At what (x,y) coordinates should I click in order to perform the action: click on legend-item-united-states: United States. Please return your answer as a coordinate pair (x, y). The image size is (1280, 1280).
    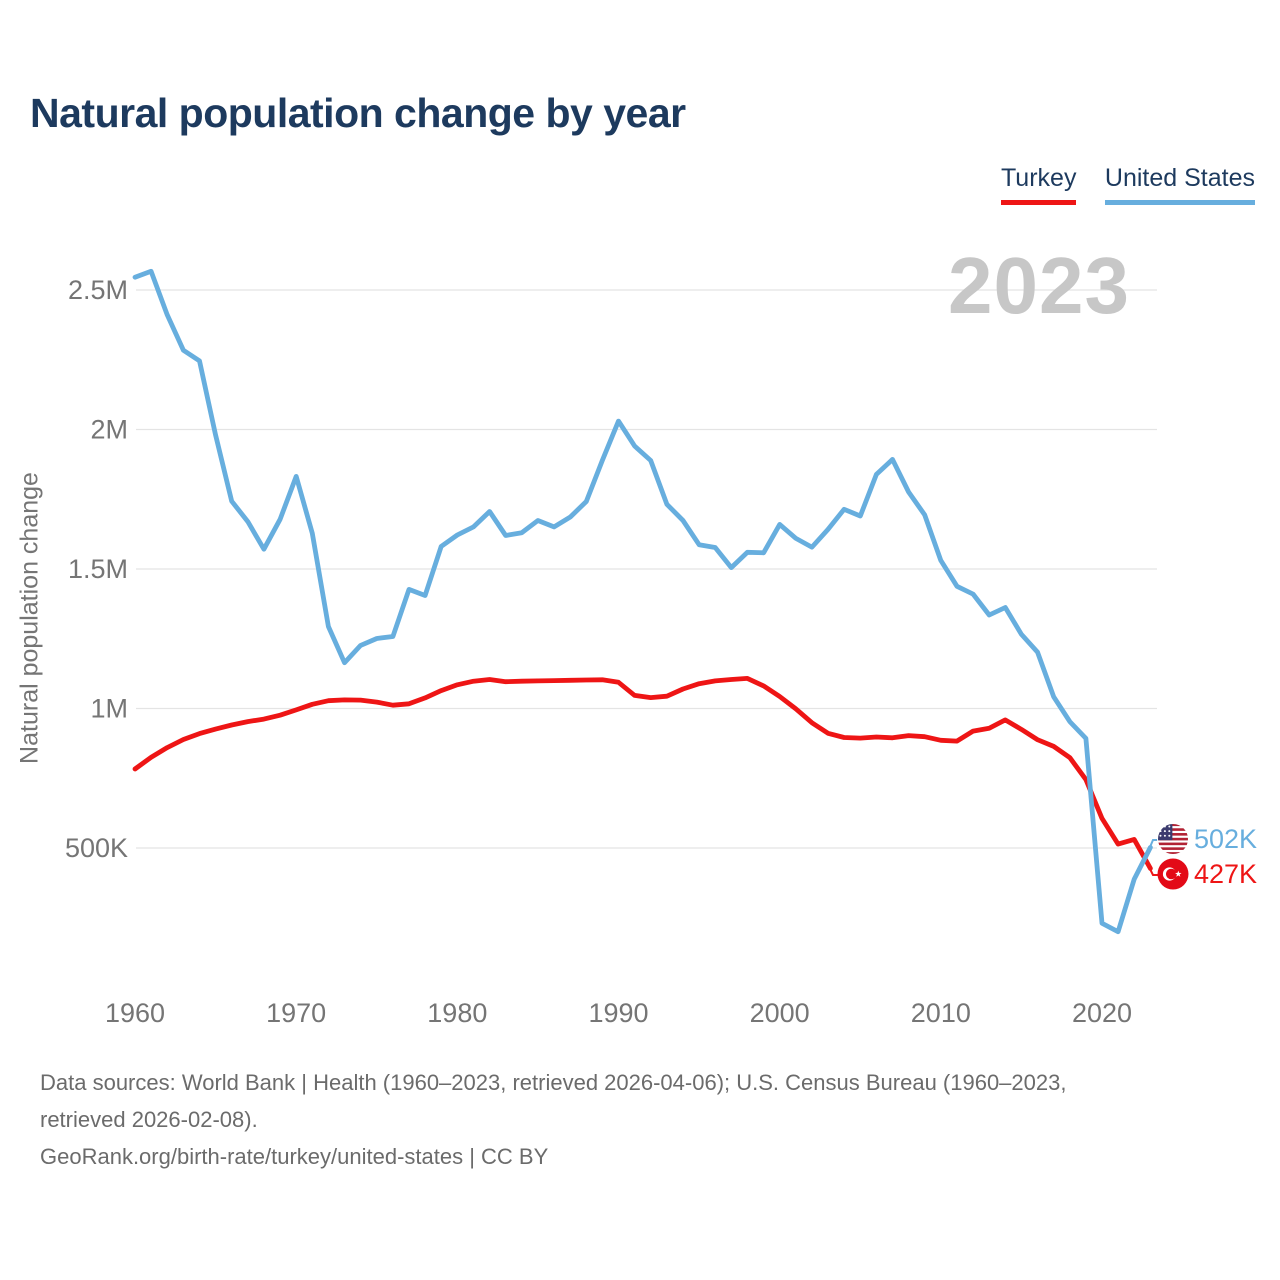
    Looking at the image, I should click on (1179, 184).